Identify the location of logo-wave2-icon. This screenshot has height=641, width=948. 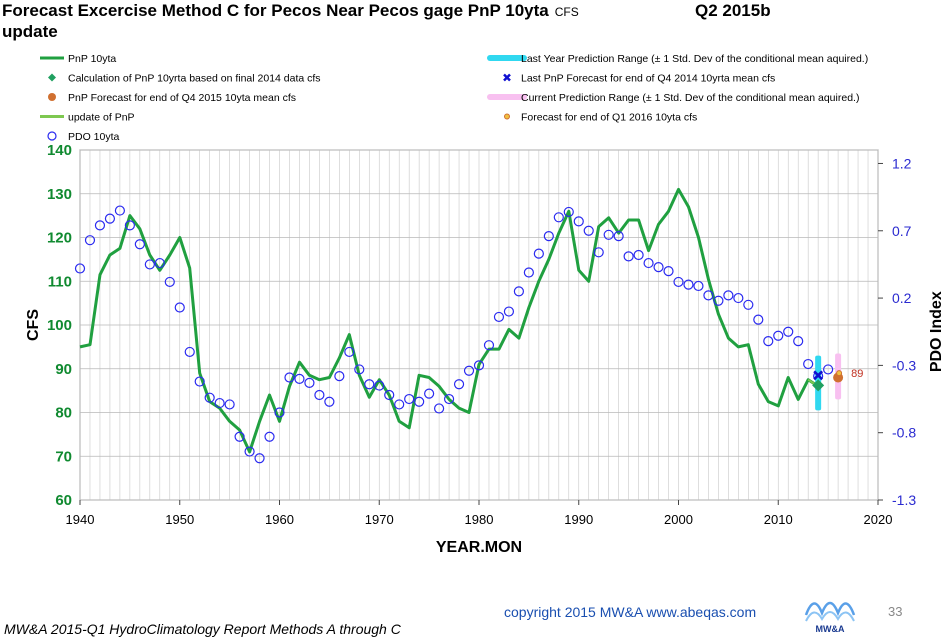
(830, 616).